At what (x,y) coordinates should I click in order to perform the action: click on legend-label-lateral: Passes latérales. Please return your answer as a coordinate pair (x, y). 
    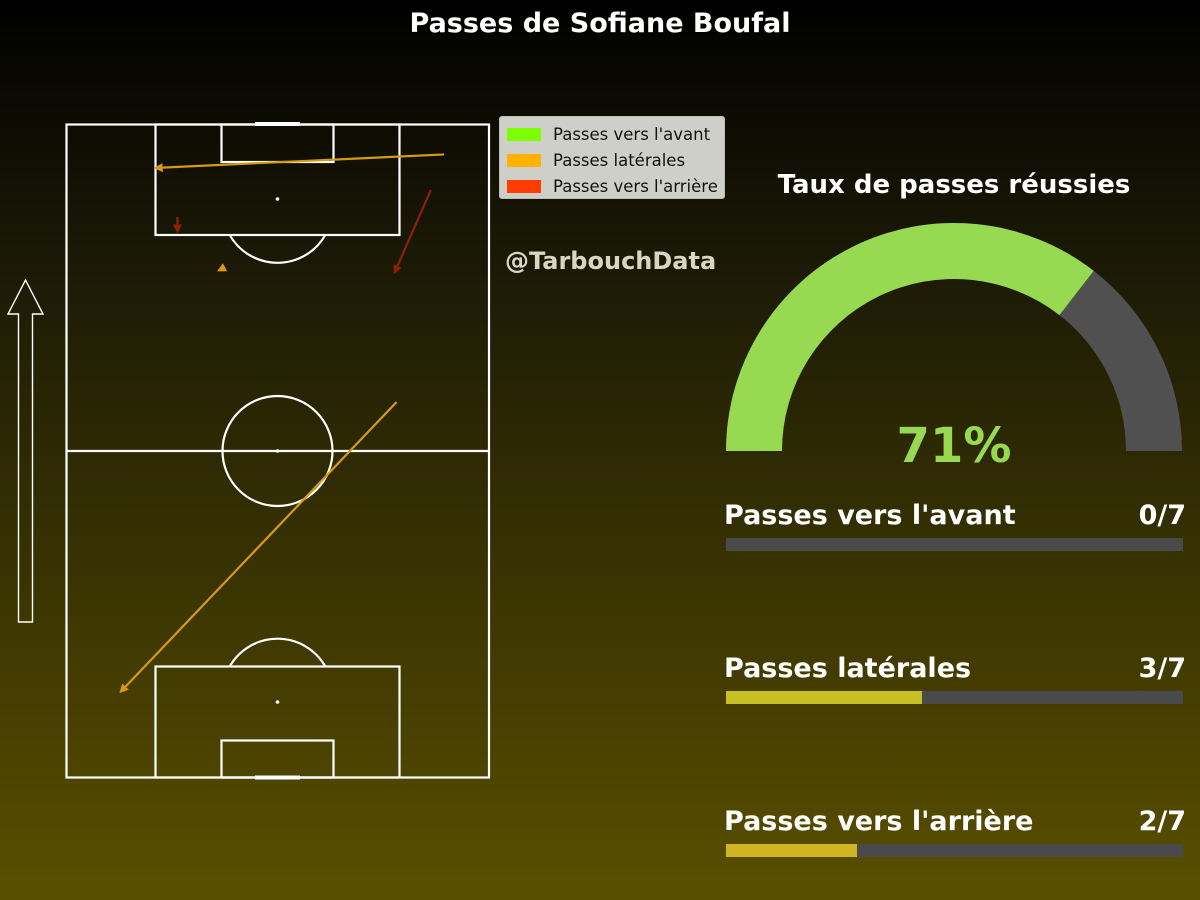
    Looking at the image, I should click on (619, 160).